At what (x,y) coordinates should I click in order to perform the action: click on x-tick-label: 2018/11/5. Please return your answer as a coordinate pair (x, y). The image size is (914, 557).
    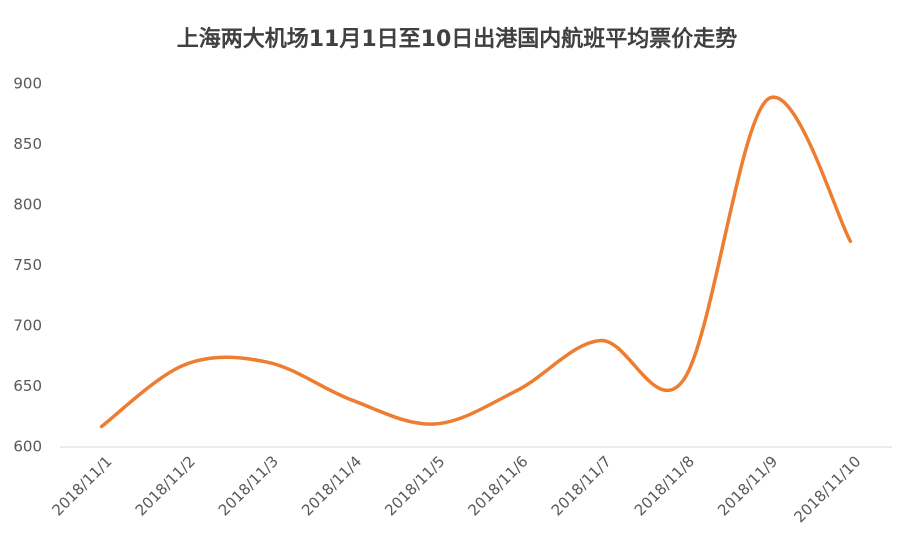
    Looking at the image, I should click on (414, 485).